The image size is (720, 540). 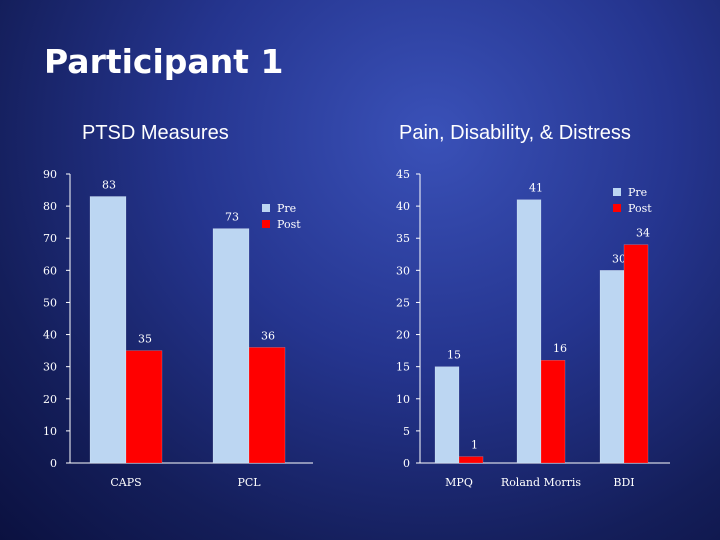 I want to click on pain-y-tick-label: 5, so click(x=406, y=431).